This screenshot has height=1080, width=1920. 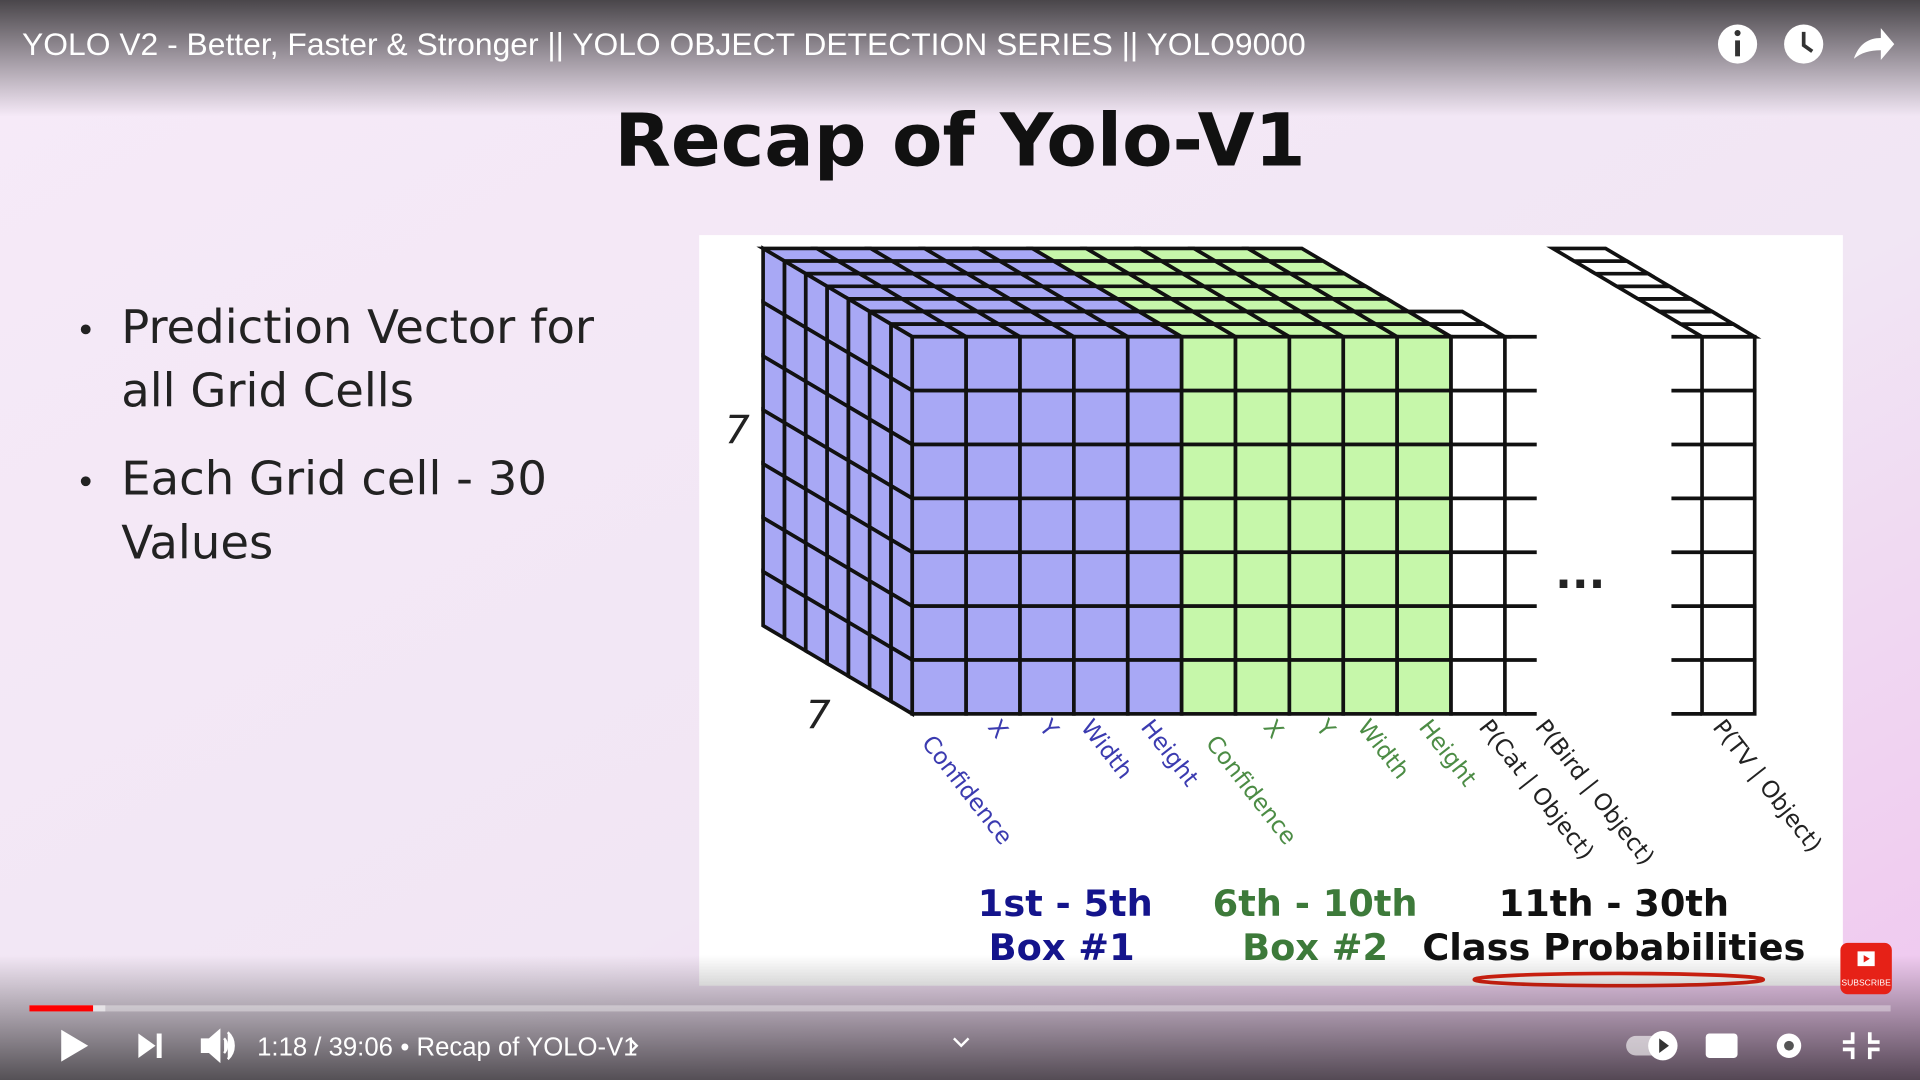 I want to click on expand-chevron, so click(x=961, y=1042).